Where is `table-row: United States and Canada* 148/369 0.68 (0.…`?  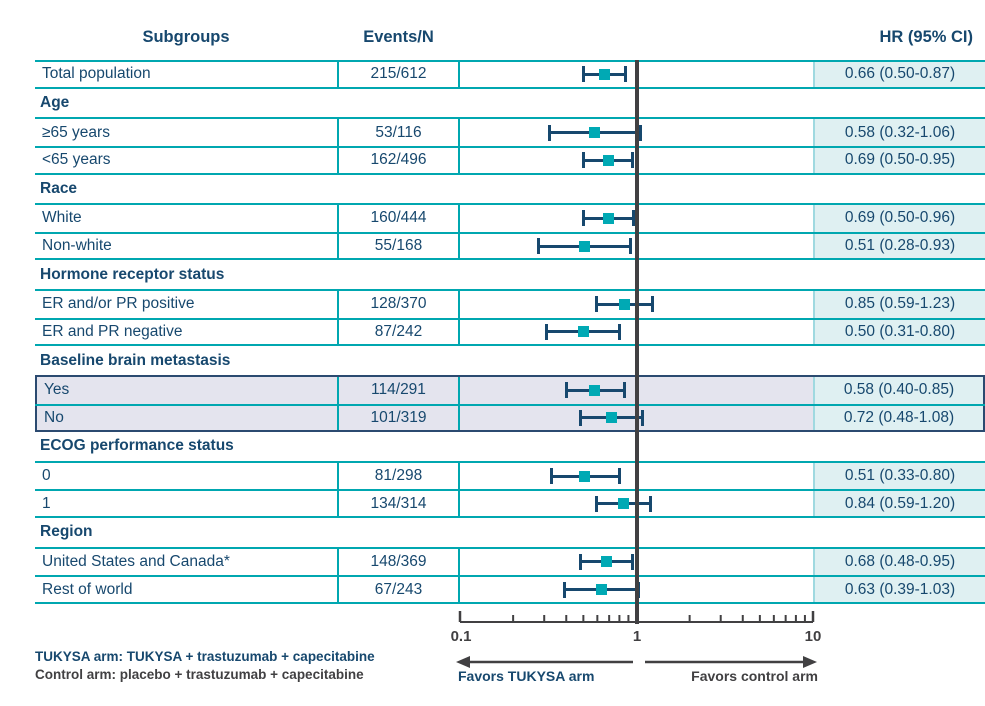
table-row: United States and Canada* 148/369 0.68 (0.… is located at coordinates (510, 561).